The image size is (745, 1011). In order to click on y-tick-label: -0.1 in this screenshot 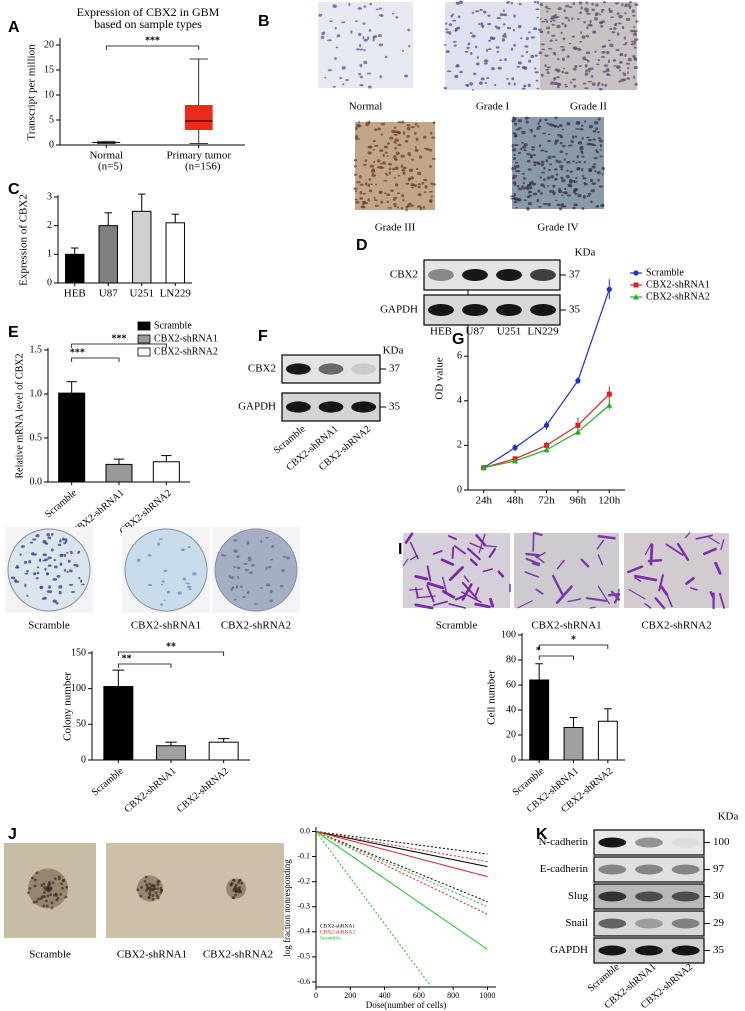, I will do `click(303, 855)`.